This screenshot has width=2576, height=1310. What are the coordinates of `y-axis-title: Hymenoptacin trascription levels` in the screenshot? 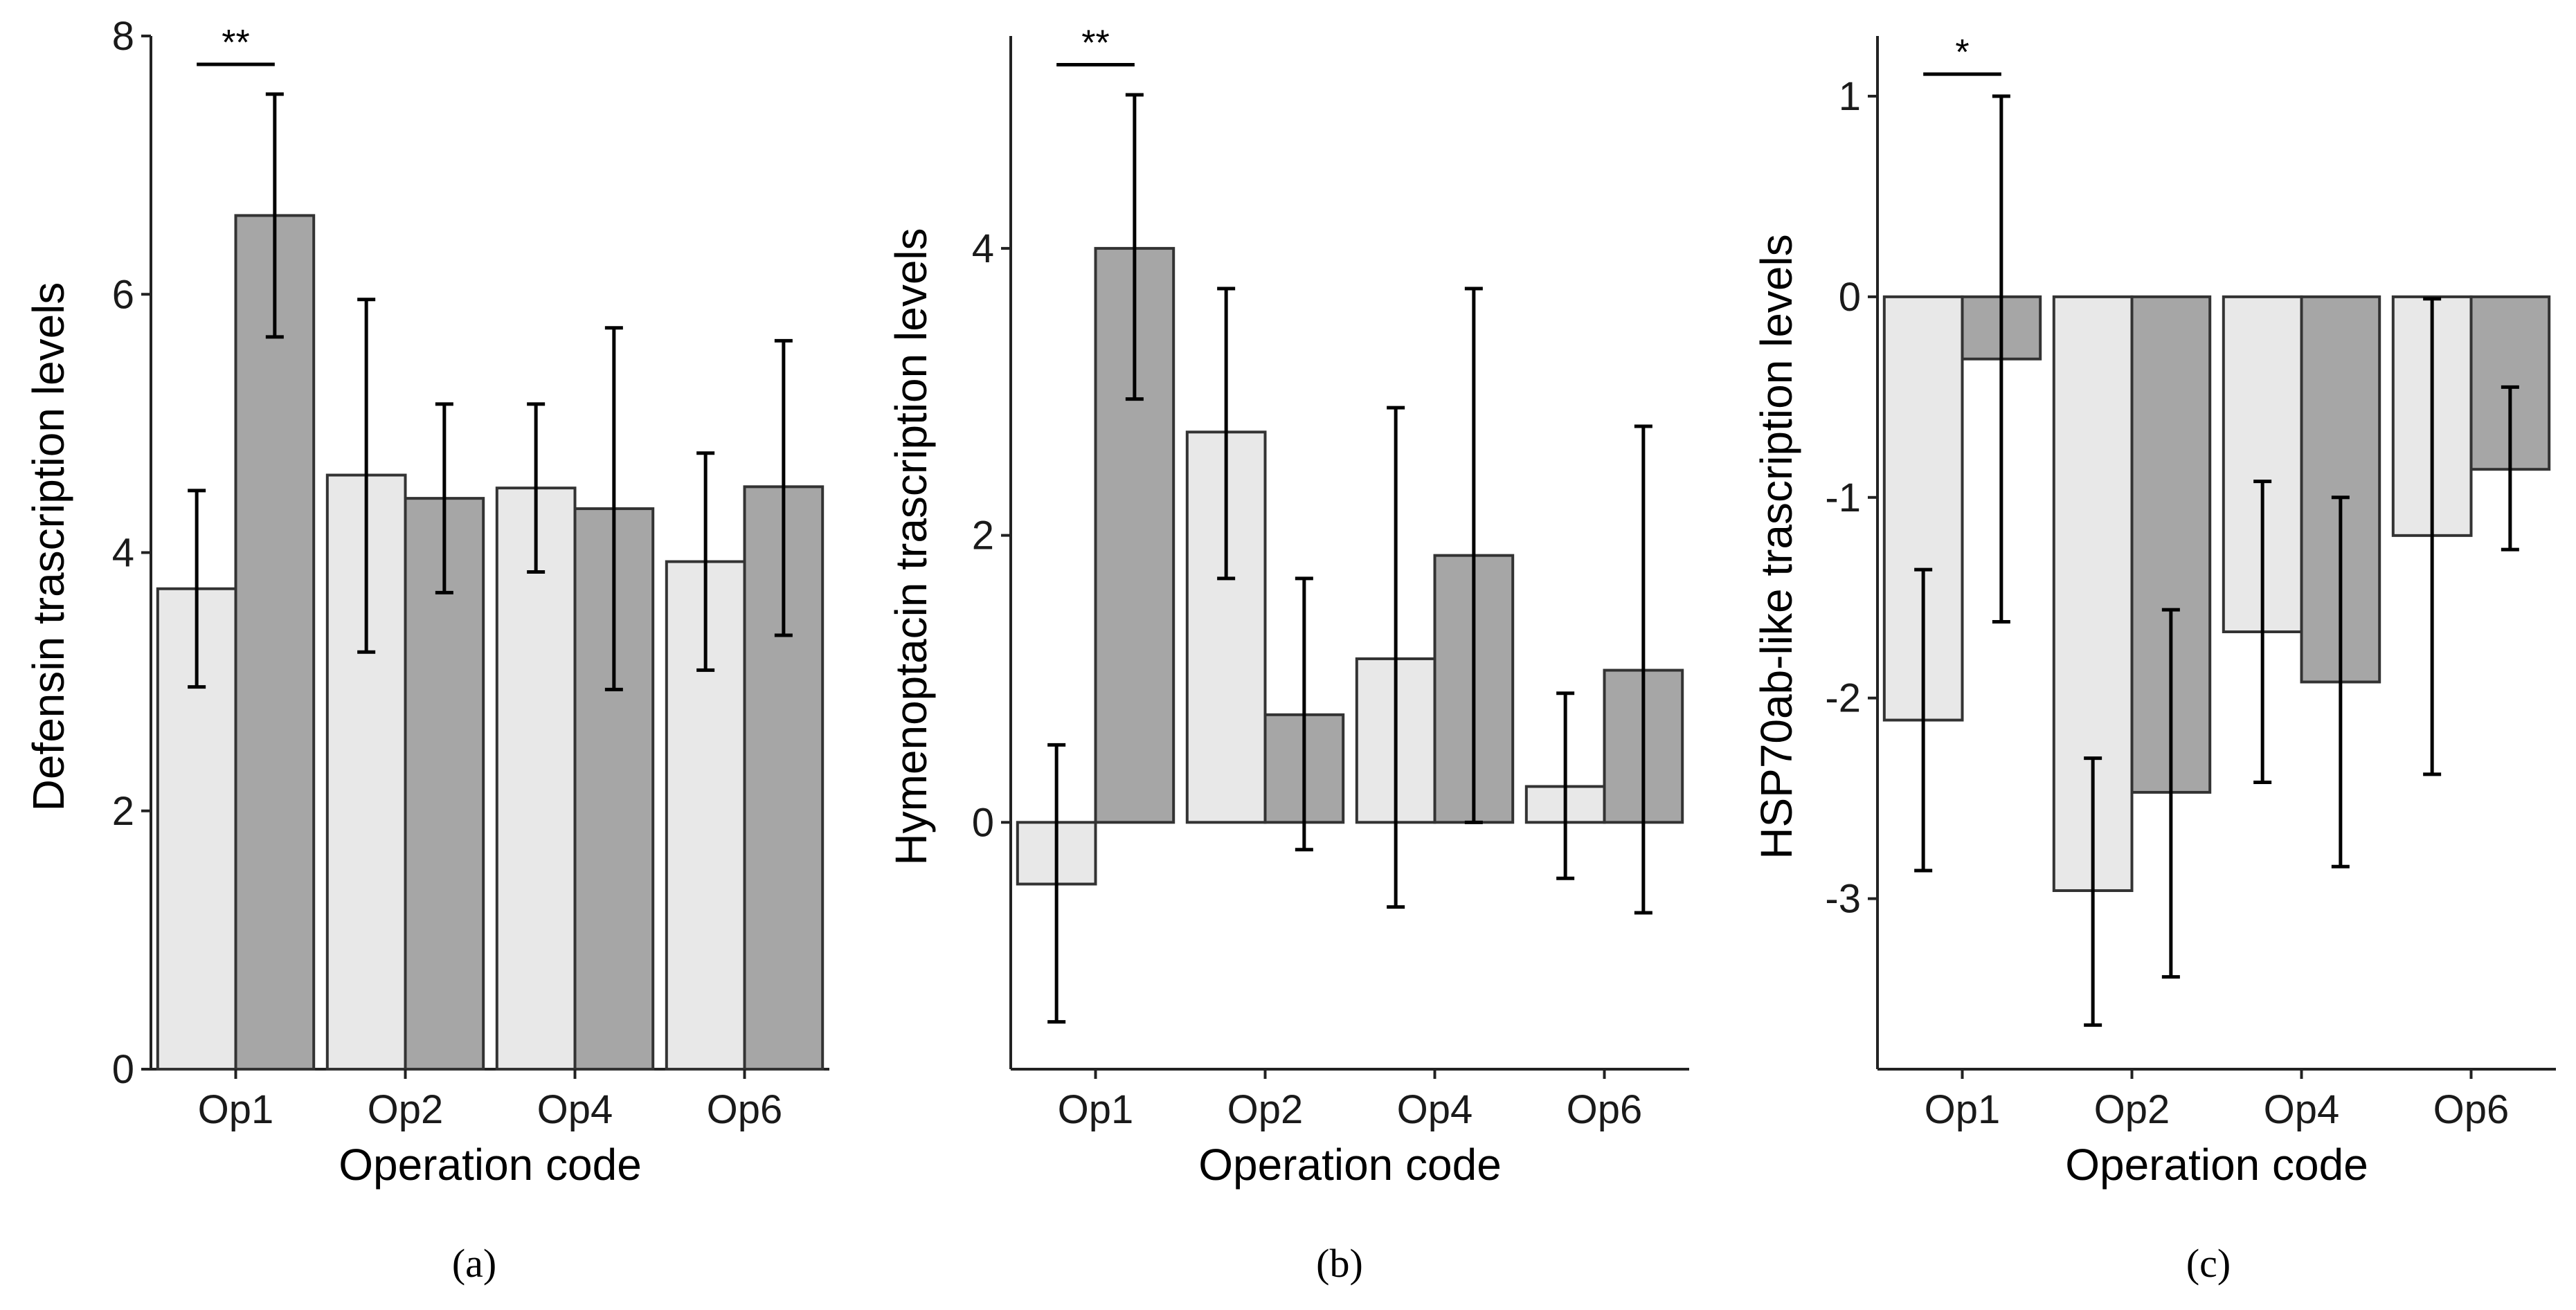 It's located at (911, 546).